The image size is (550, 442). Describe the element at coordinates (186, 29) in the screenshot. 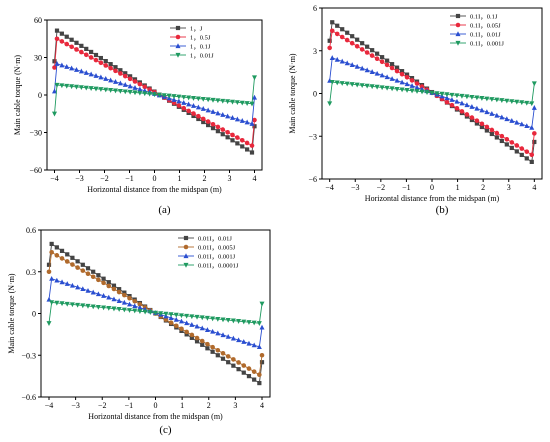

I see `legend-item: 1，J` at that location.